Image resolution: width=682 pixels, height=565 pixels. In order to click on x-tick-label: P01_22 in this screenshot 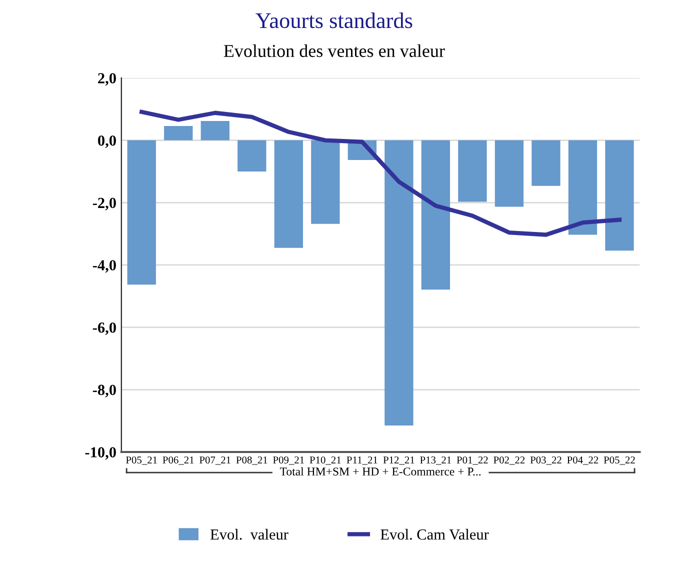, I will do `click(472, 460)`.